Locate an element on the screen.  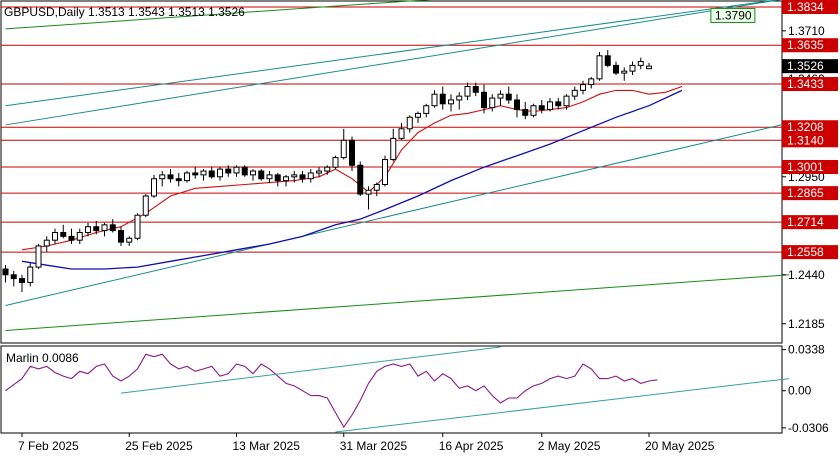
current-price-tag is located at coordinates (810, 66).